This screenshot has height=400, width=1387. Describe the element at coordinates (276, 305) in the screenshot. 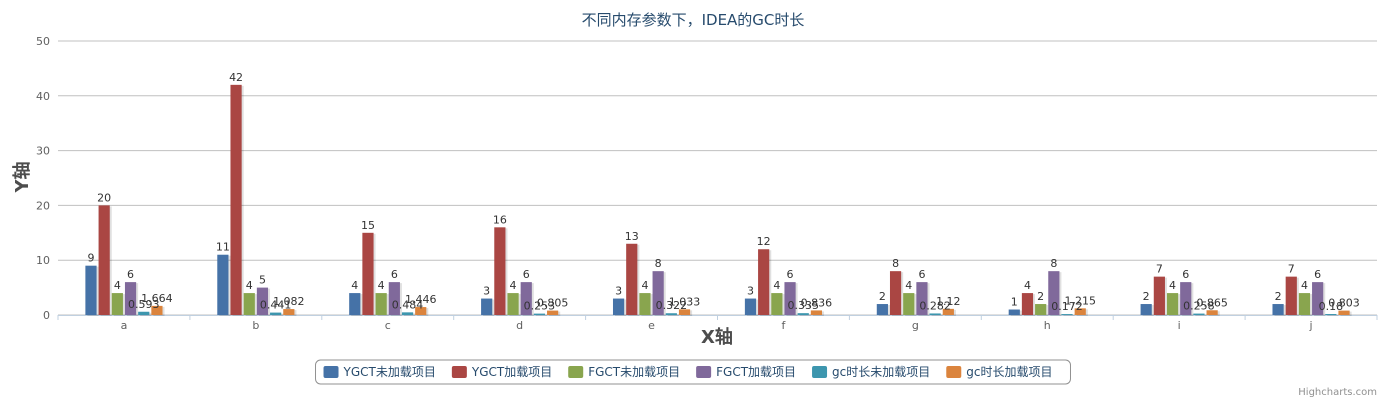

I see `data-label: 0.441` at that location.